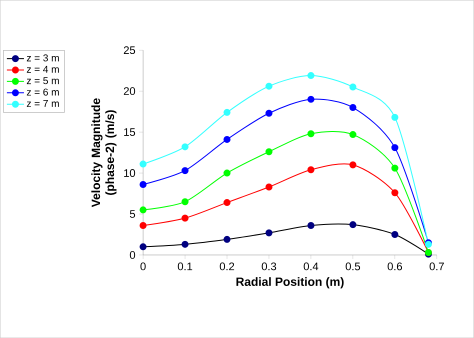 The height and width of the screenshot is (338, 474). Describe the element at coordinates (311, 266) in the screenshot. I see `x-tick-label: 0.4` at that location.